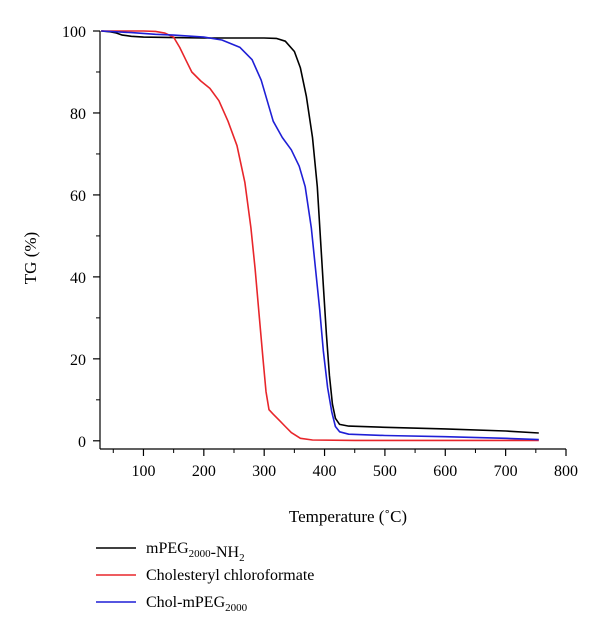  What do you see at coordinates (195, 552) in the screenshot?
I see `legend-label: mPEG2000-NH2` at bounding box center [195, 552].